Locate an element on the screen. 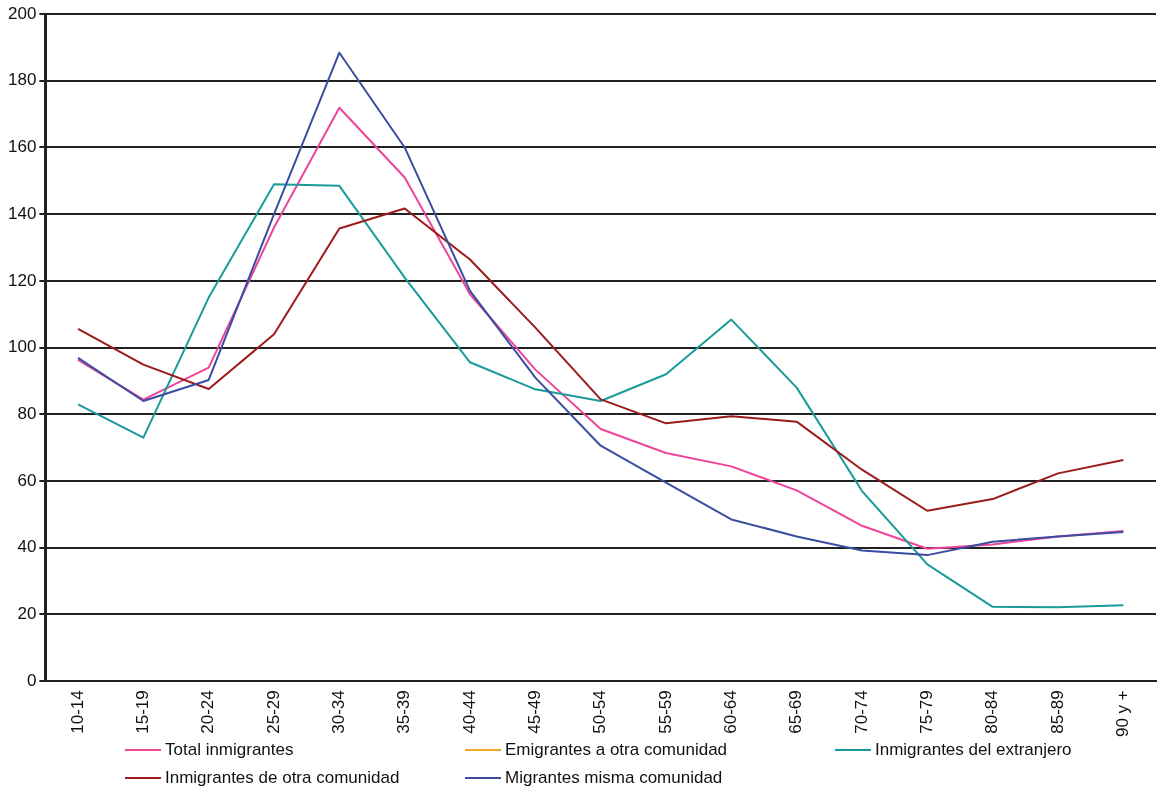 Image resolution: width=1176 pixels, height=808 pixels. y-tick-label: 160 is located at coordinates (22, 147).